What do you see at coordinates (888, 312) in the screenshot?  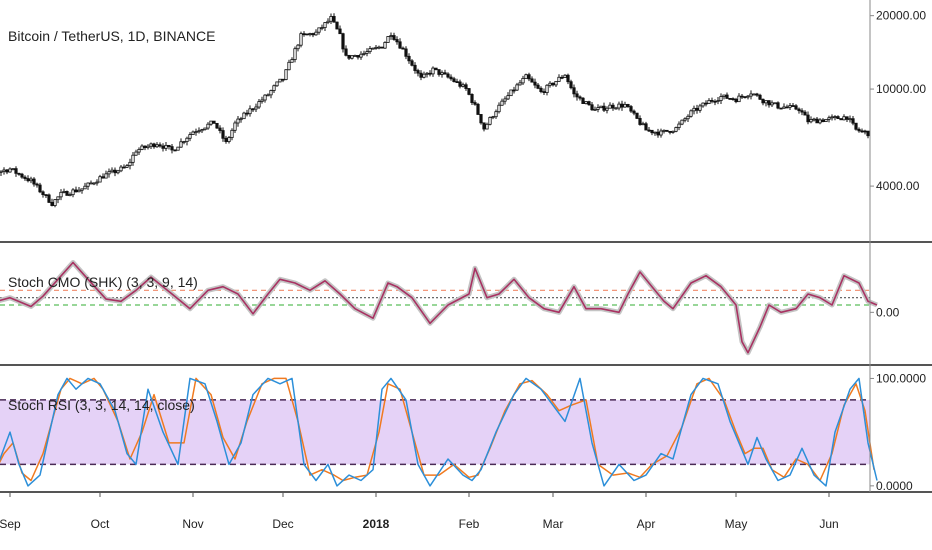 I see `cmo-tick-label: 0.00` at bounding box center [888, 312].